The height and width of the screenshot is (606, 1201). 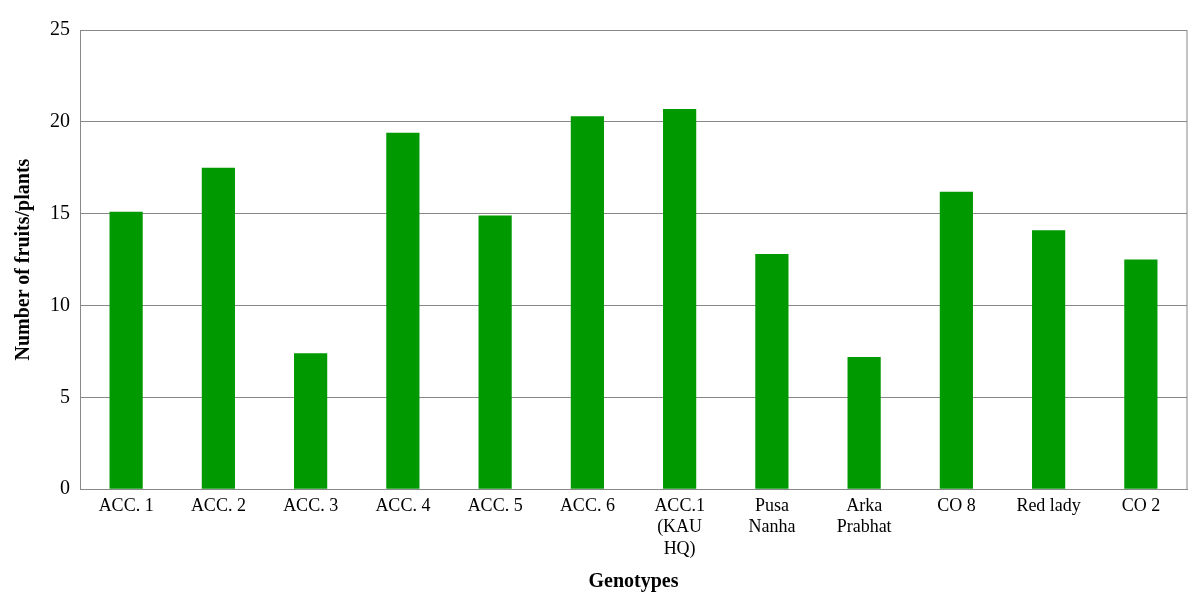 What do you see at coordinates (65, 395) in the screenshot?
I see `y-tick-label: 5` at bounding box center [65, 395].